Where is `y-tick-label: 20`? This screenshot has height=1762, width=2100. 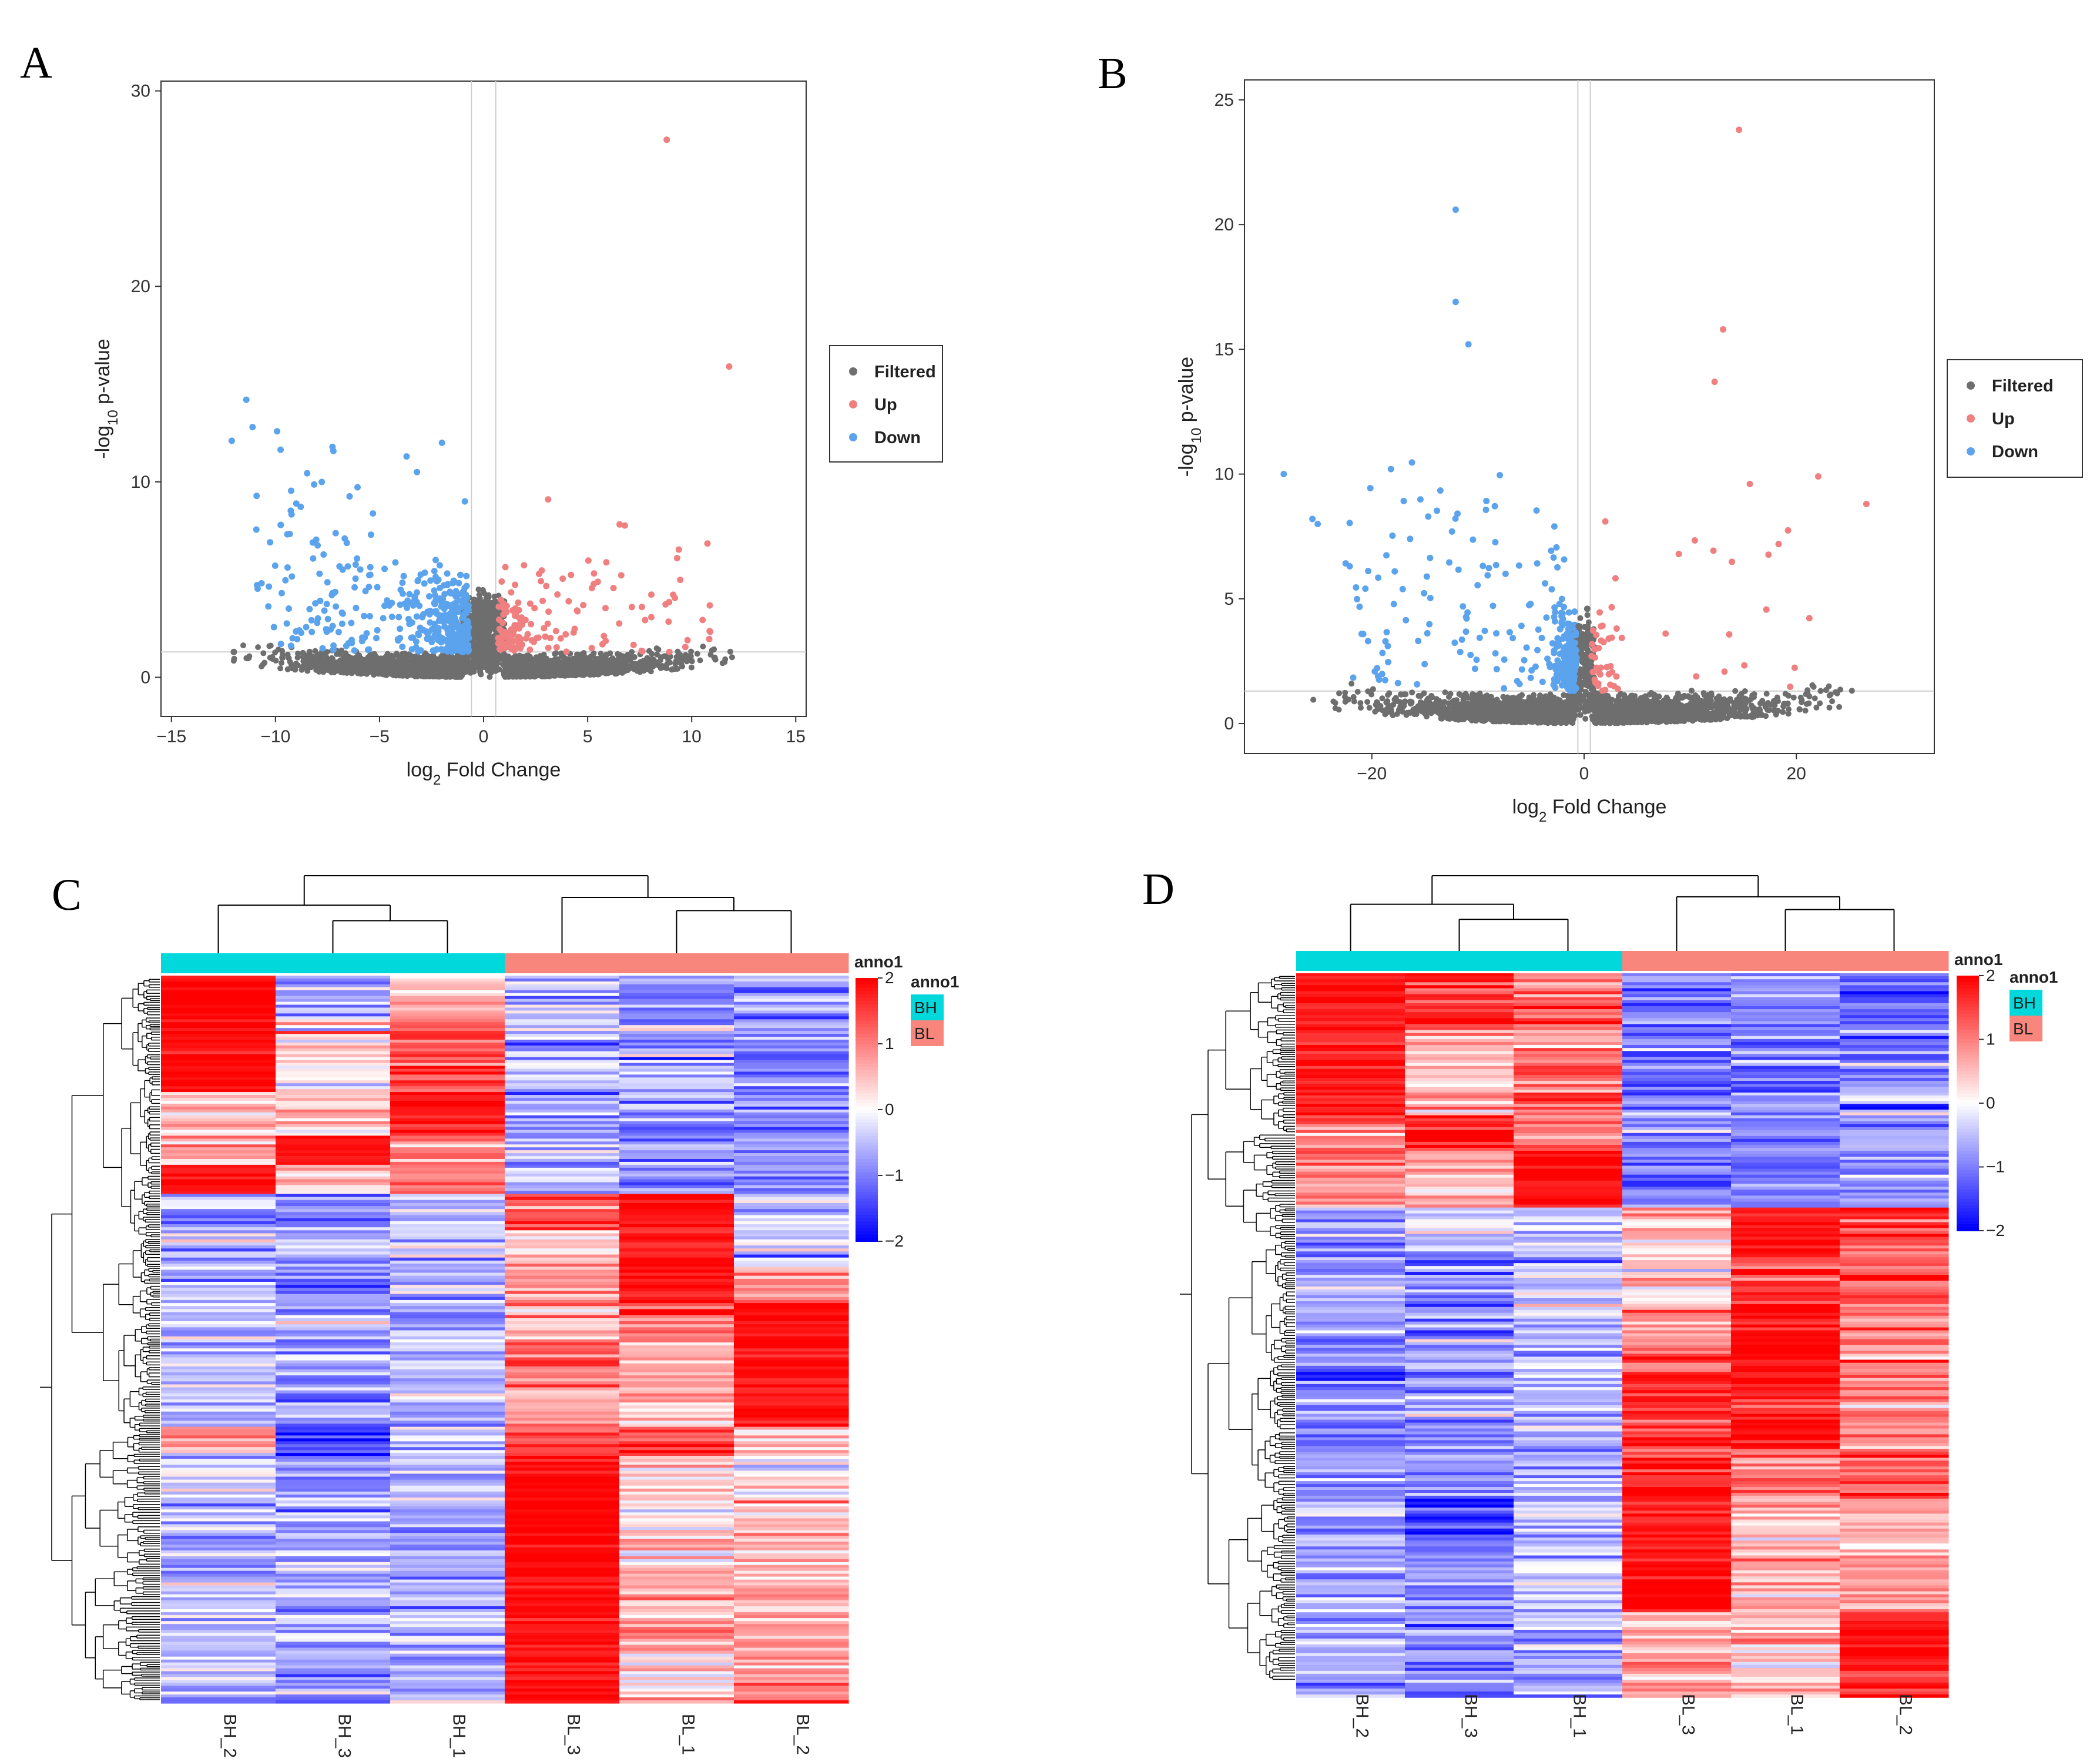
y-tick-label: 20 is located at coordinates (140, 287).